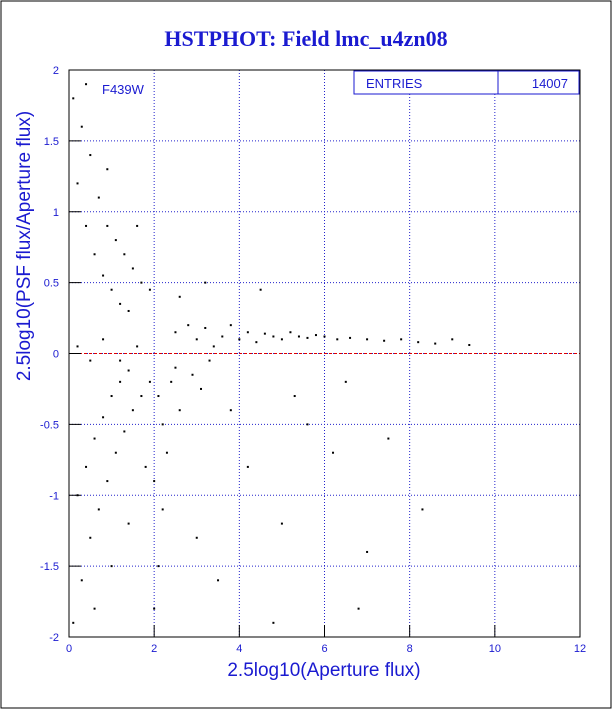 The height and width of the screenshot is (709, 612). I want to click on y-tick-label: 1, so click(56, 213).